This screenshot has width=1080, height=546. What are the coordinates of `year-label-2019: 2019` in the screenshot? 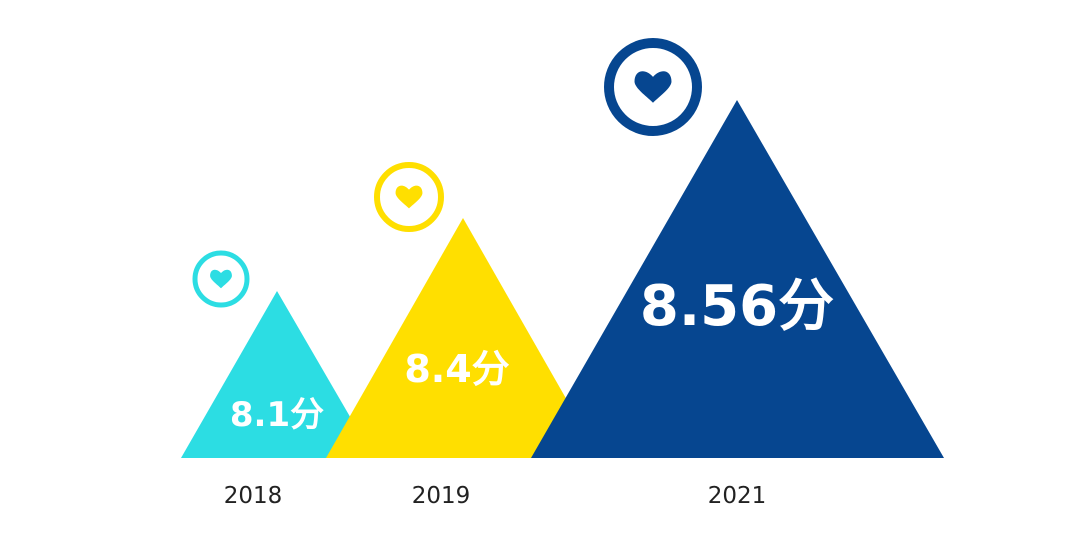 It's located at (441, 496).